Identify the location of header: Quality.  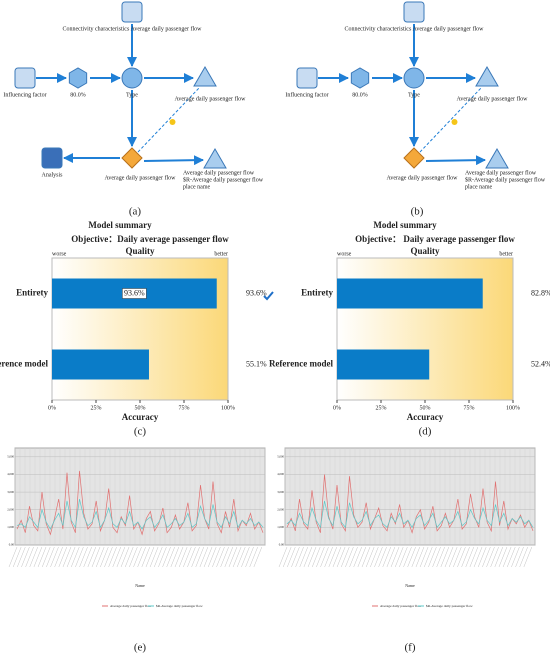
(425, 251).